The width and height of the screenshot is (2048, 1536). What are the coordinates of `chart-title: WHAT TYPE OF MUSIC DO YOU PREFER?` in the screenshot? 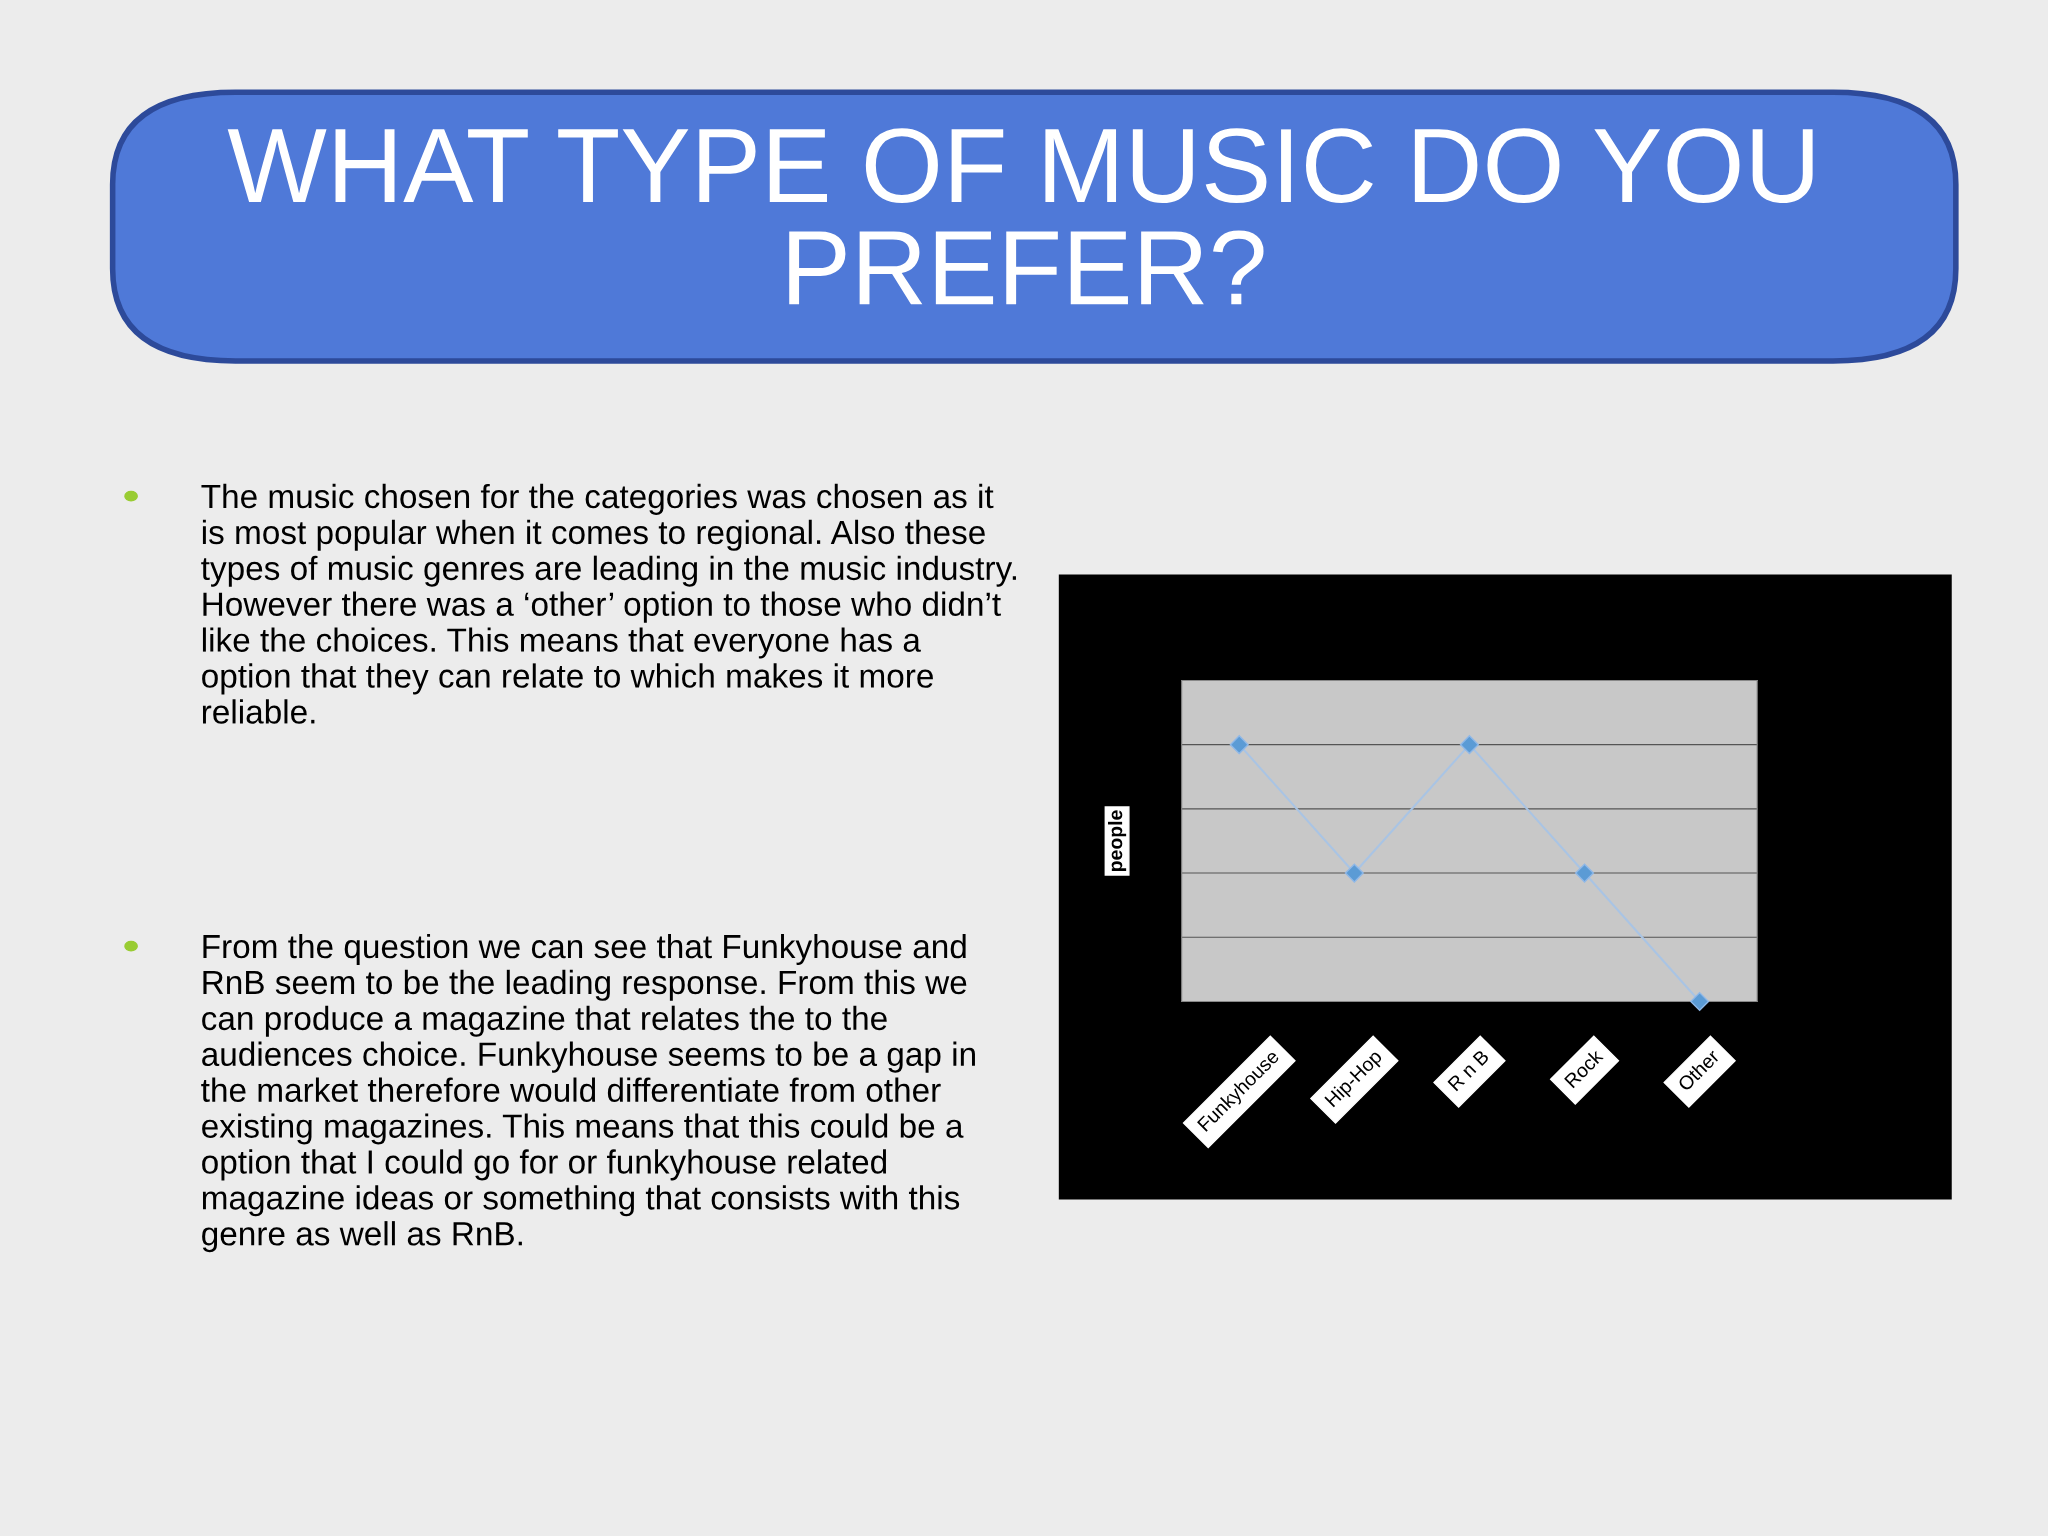 It's located at (1020, 216).